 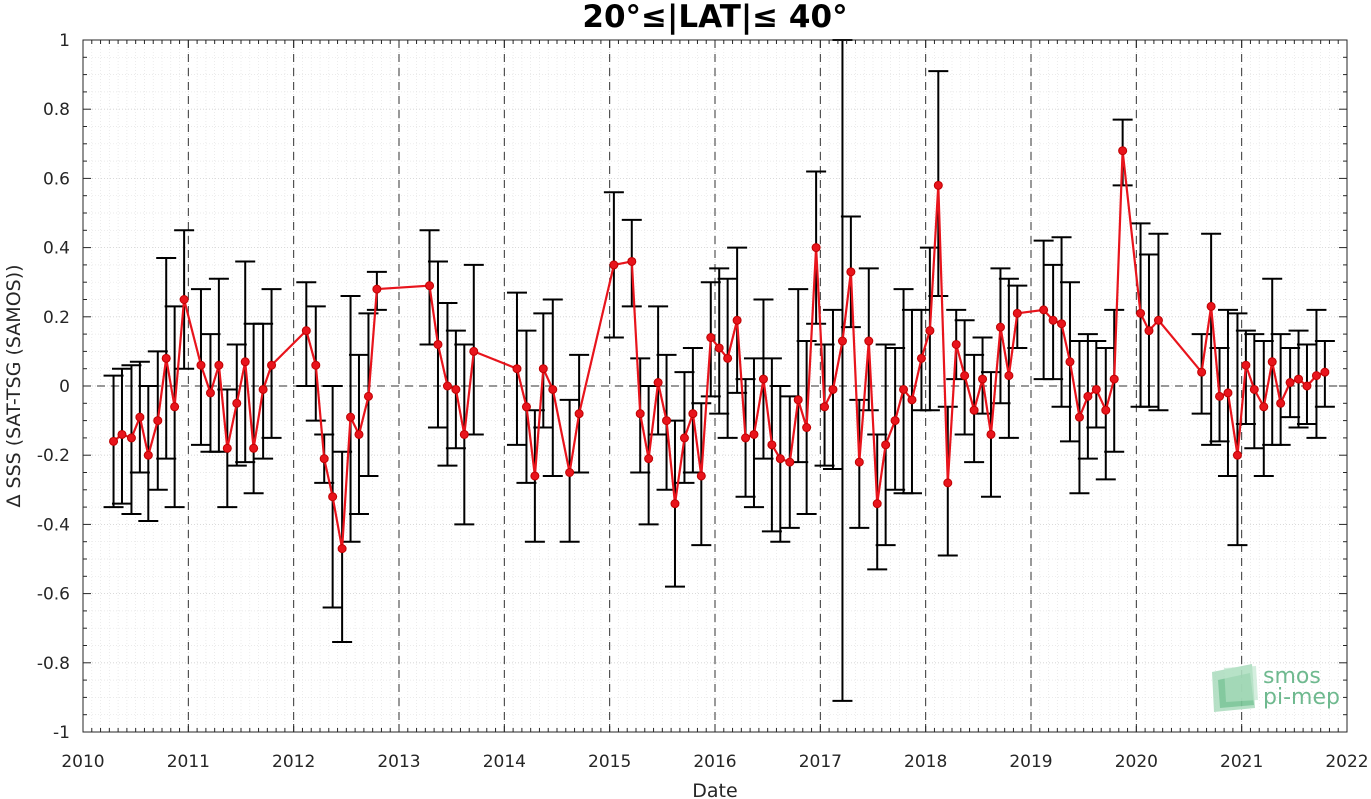 What do you see at coordinates (1136, 762) in the screenshot?
I see `x-tick-label: 2020` at bounding box center [1136, 762].